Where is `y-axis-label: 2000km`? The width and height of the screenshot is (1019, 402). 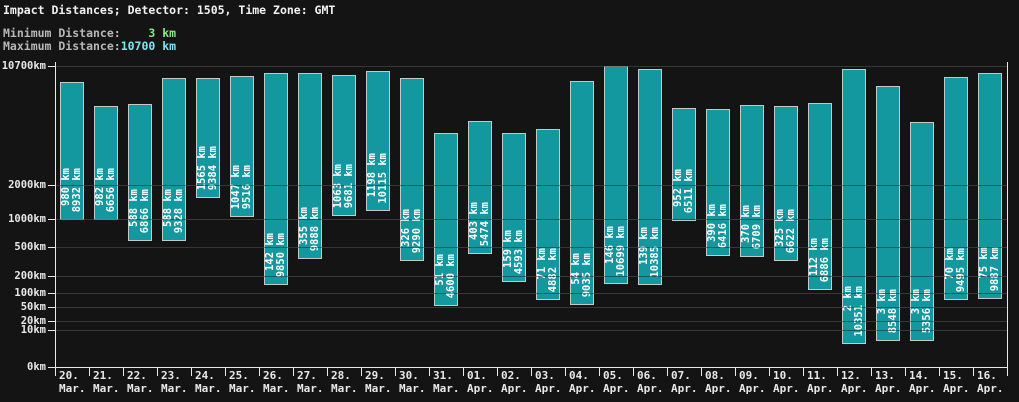
y-axis-label: 2000km is located at coordinates (27, 185).